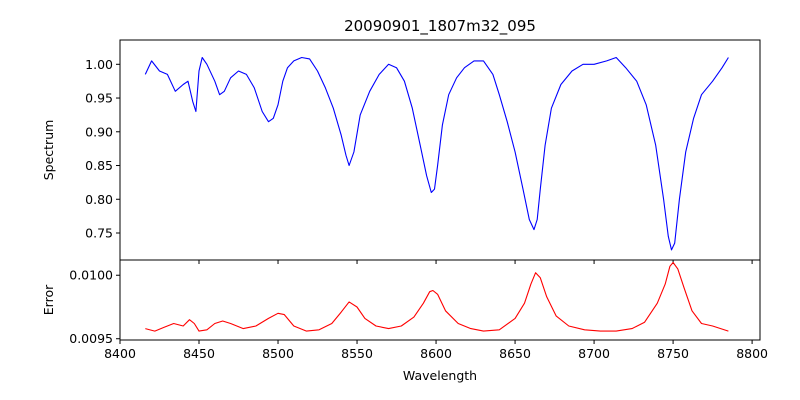  What do you see at coordinates (357, 353) in the screenshot?
I see `error-x-tick-label: 8550` at bounding box center [357, 353].